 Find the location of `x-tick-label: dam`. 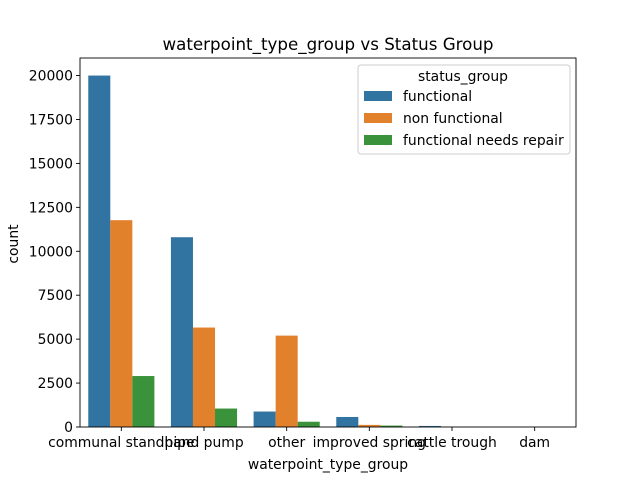

x-tick-label: dam is located at coordinates (534, 443).